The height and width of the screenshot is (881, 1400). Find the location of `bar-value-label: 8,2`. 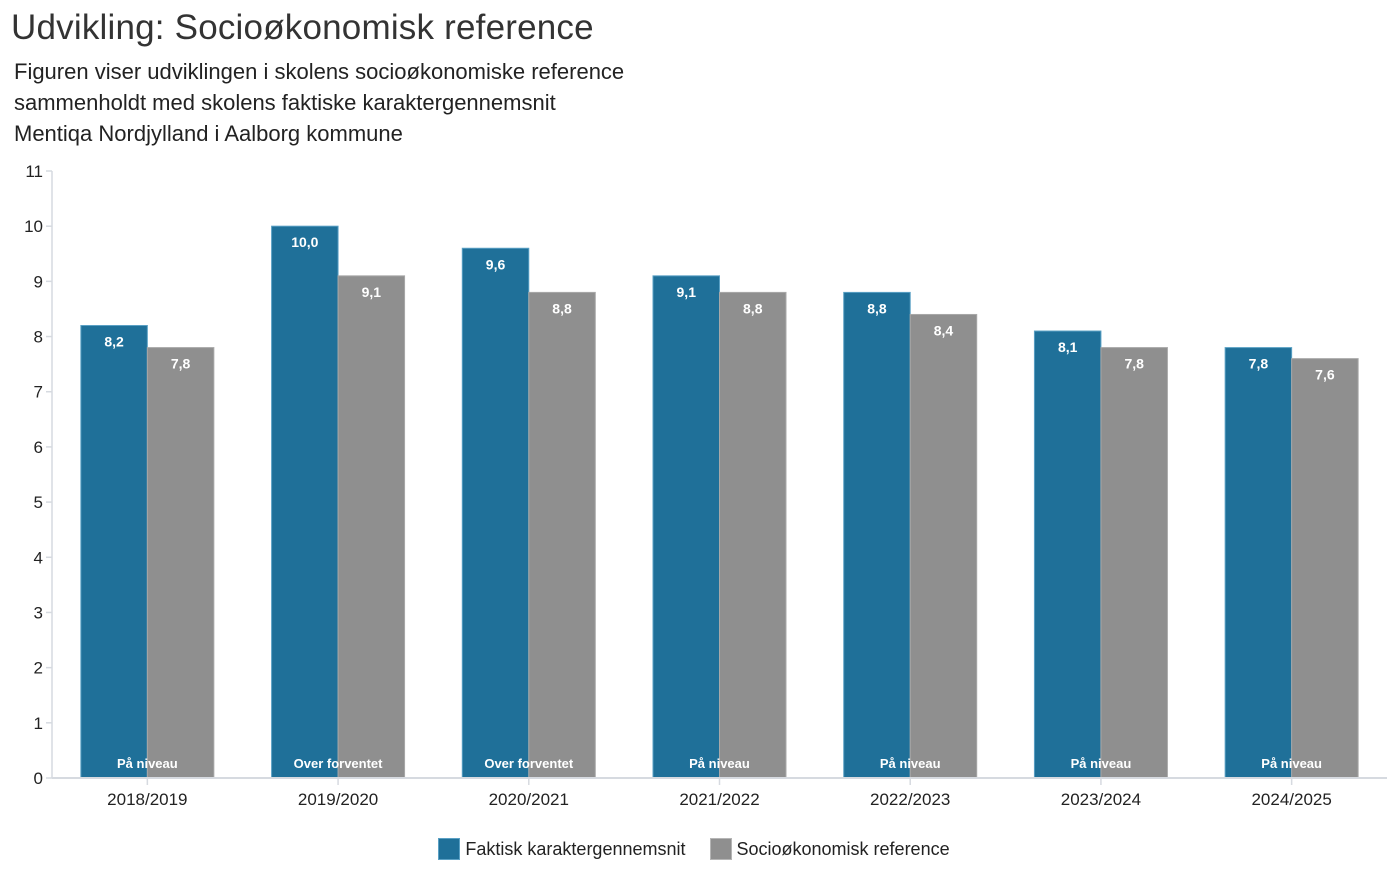

bar-value-label: 8,2 is located at coordinates (114, 342).